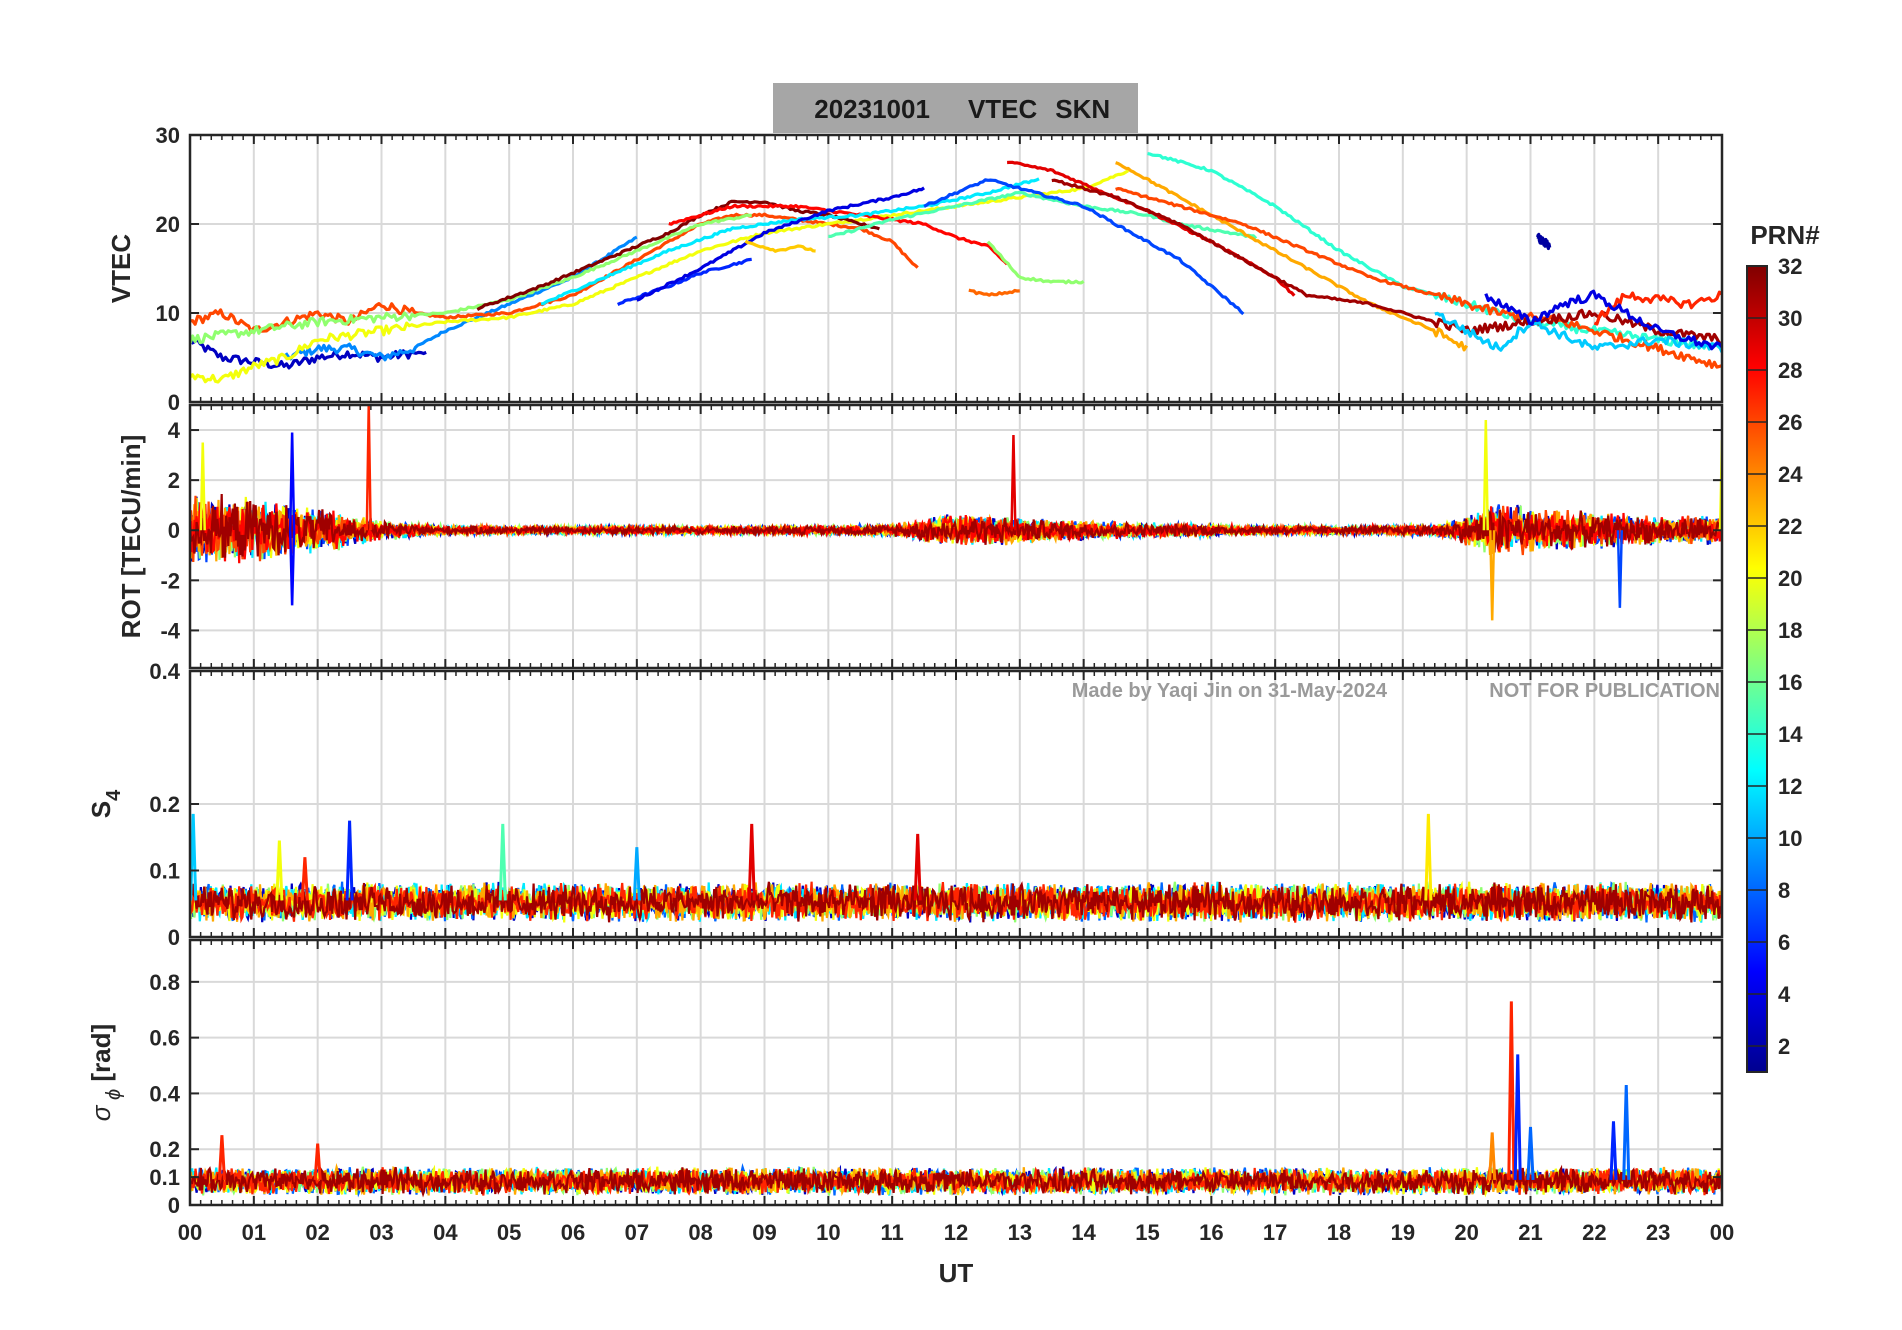 The height and width of the screenshot is (1330, 1902). What do you see at coordinates (828, 1232) in the screenshot?
I see `x-tick-label: 10` at bounding box center [828, 1232].